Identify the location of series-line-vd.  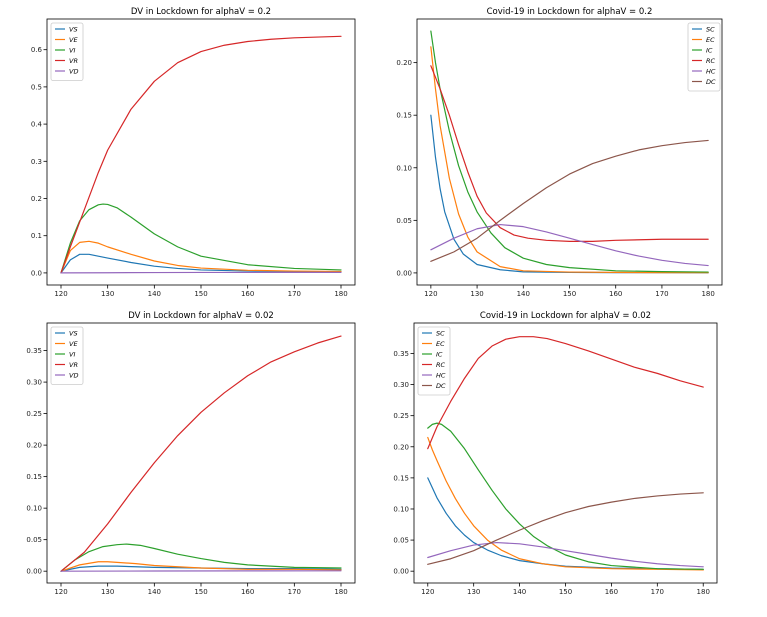
(201, 272).